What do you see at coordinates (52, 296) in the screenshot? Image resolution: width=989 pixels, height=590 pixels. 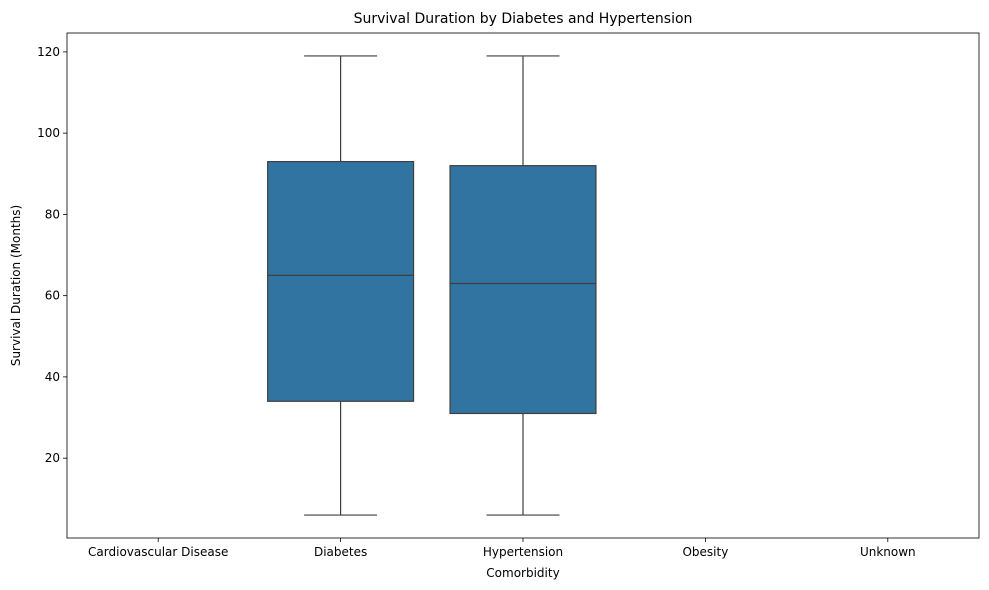 I see `y-tick-label: 60` at bounding box center [52, 296].